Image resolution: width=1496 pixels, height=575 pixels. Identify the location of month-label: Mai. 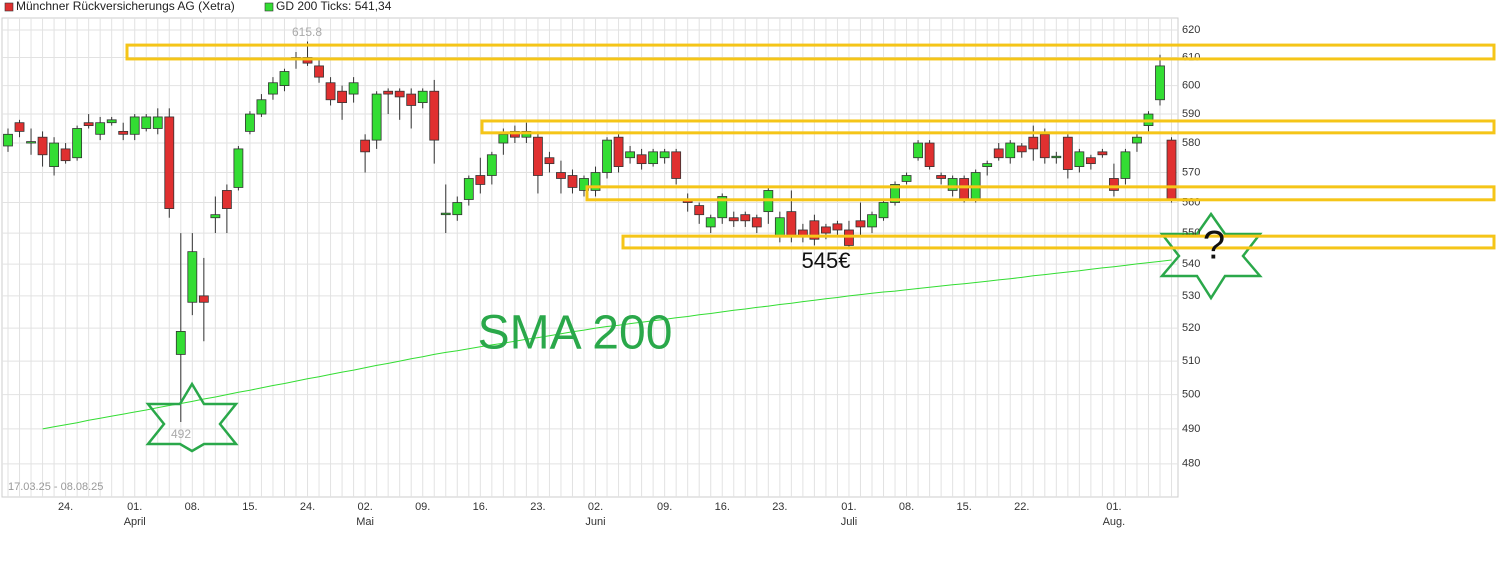
(365, 522).